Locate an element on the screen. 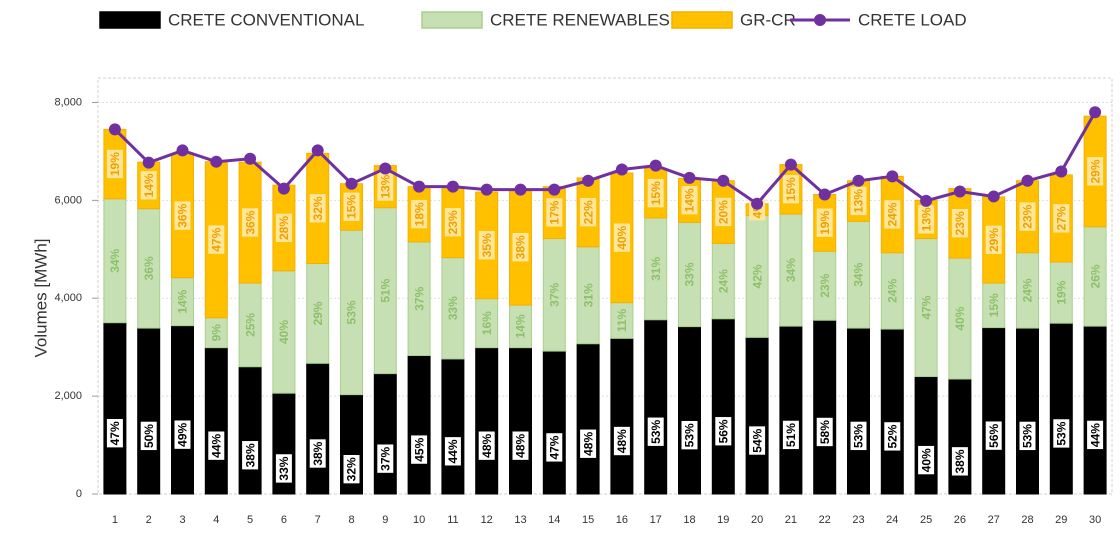  x-tick-label: 23 is located at coordinates (858, 520).